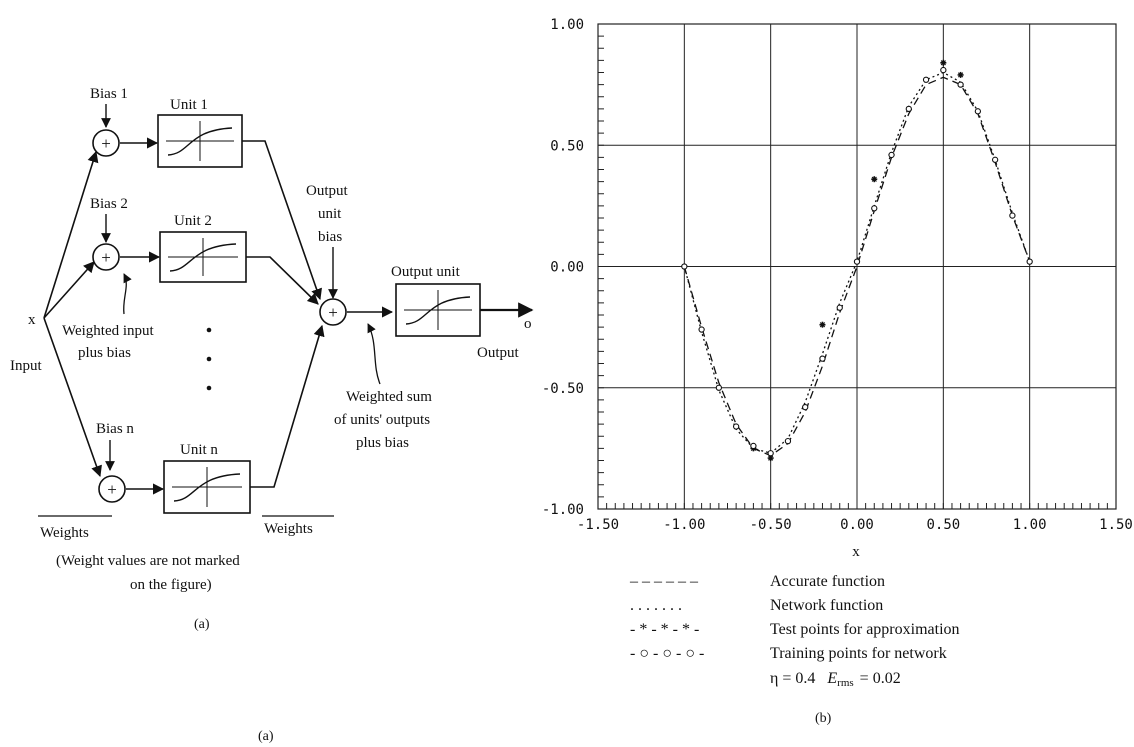 This screenshot has height=747, width=1134. I want to click on y-tick-label: 0.00, so click(567, 268).